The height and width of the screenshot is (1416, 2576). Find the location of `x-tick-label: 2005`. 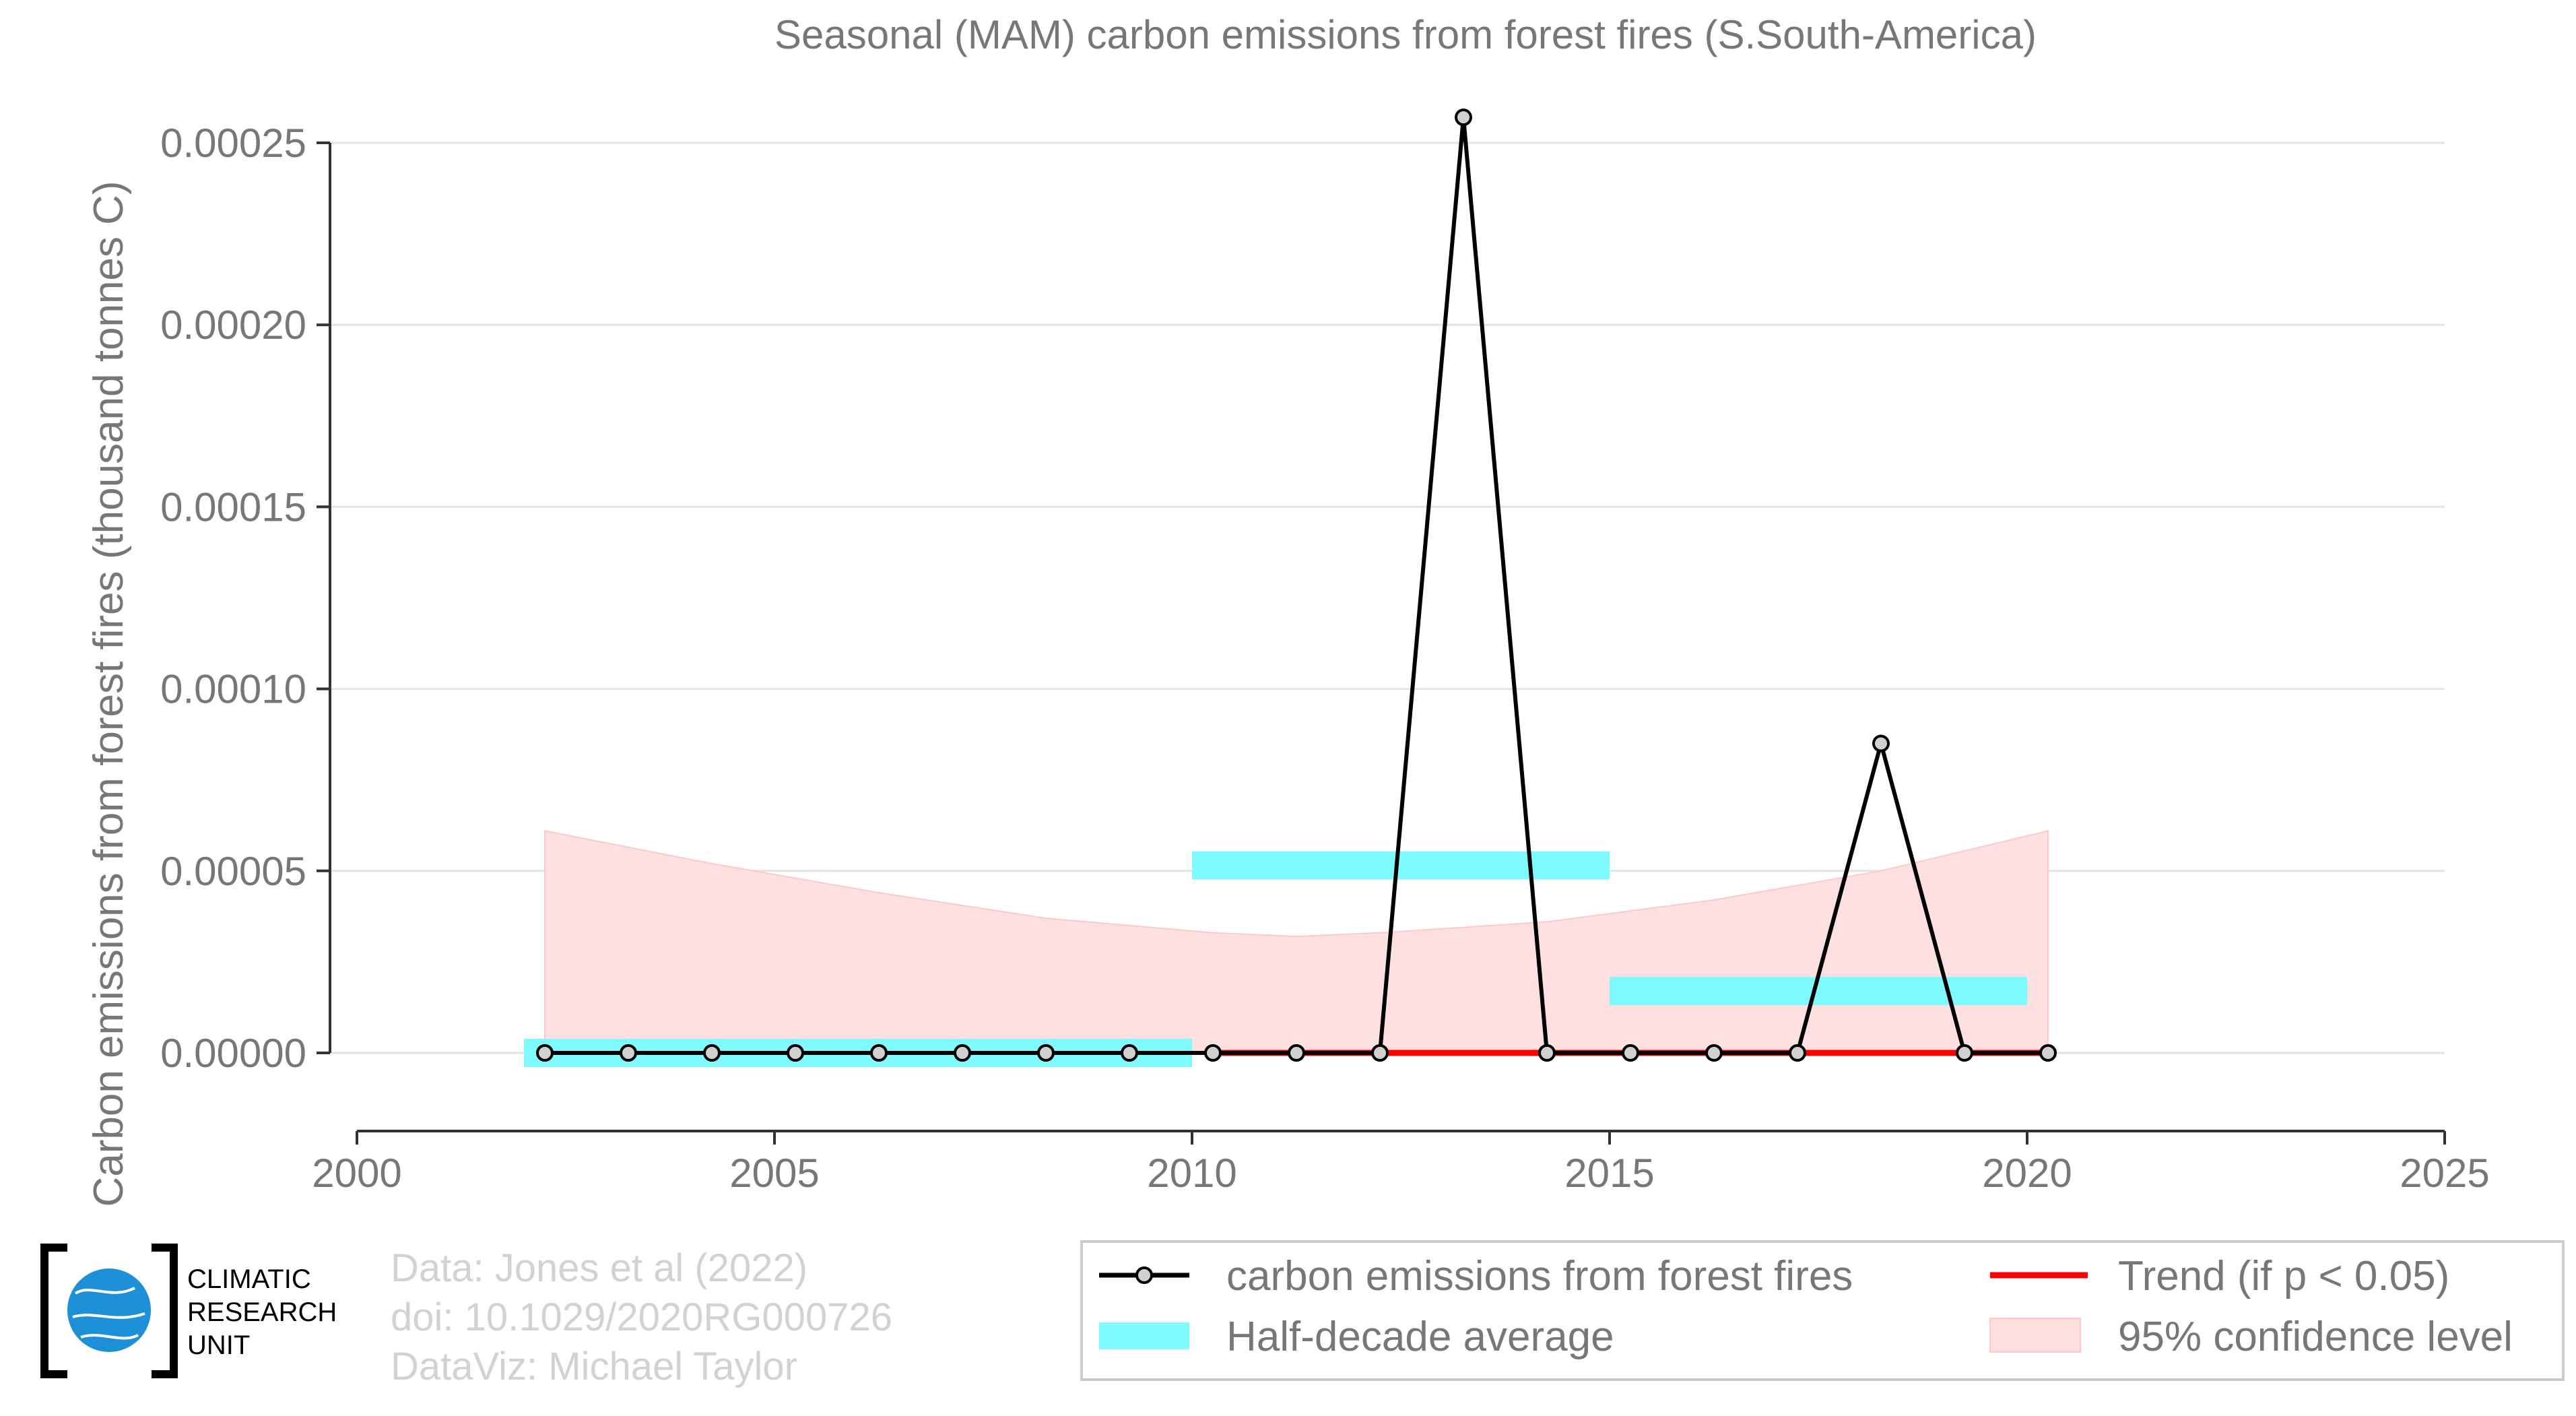

x-tick-label: 2005 is located at coordinates (774, 1173).